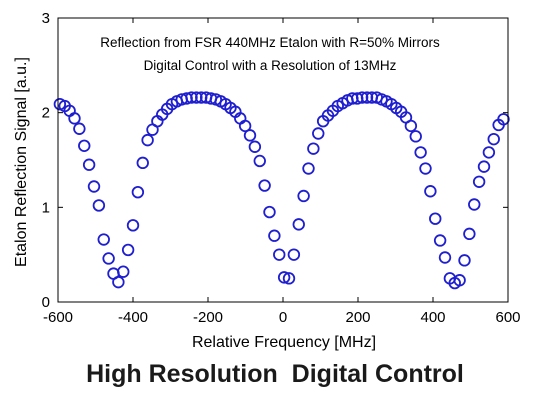 The height and width of the screenshot is (400, 550). What do you see at coordinates (133, 317) in the screenshot?
I see `x-tick-label: -400` at bounding box center [133, 317].